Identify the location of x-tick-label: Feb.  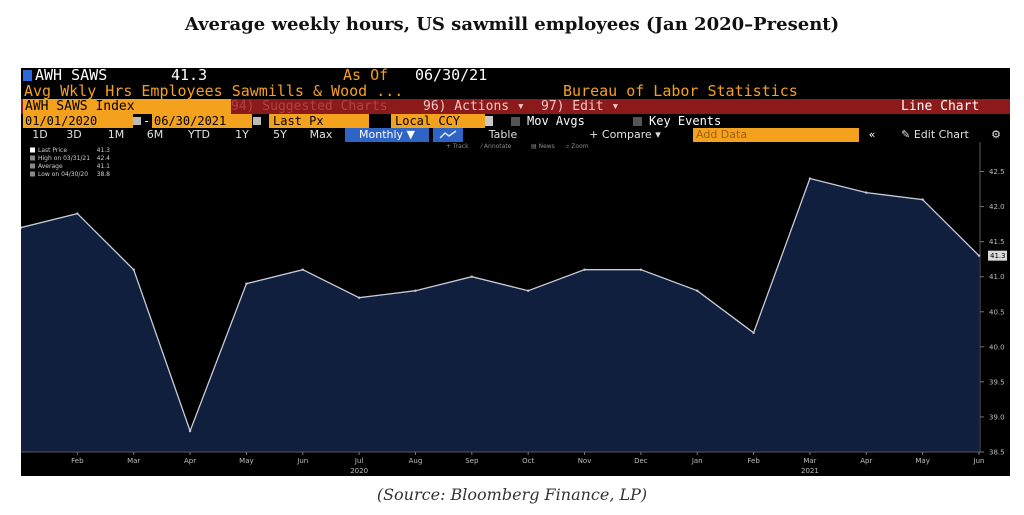
(77, 461).